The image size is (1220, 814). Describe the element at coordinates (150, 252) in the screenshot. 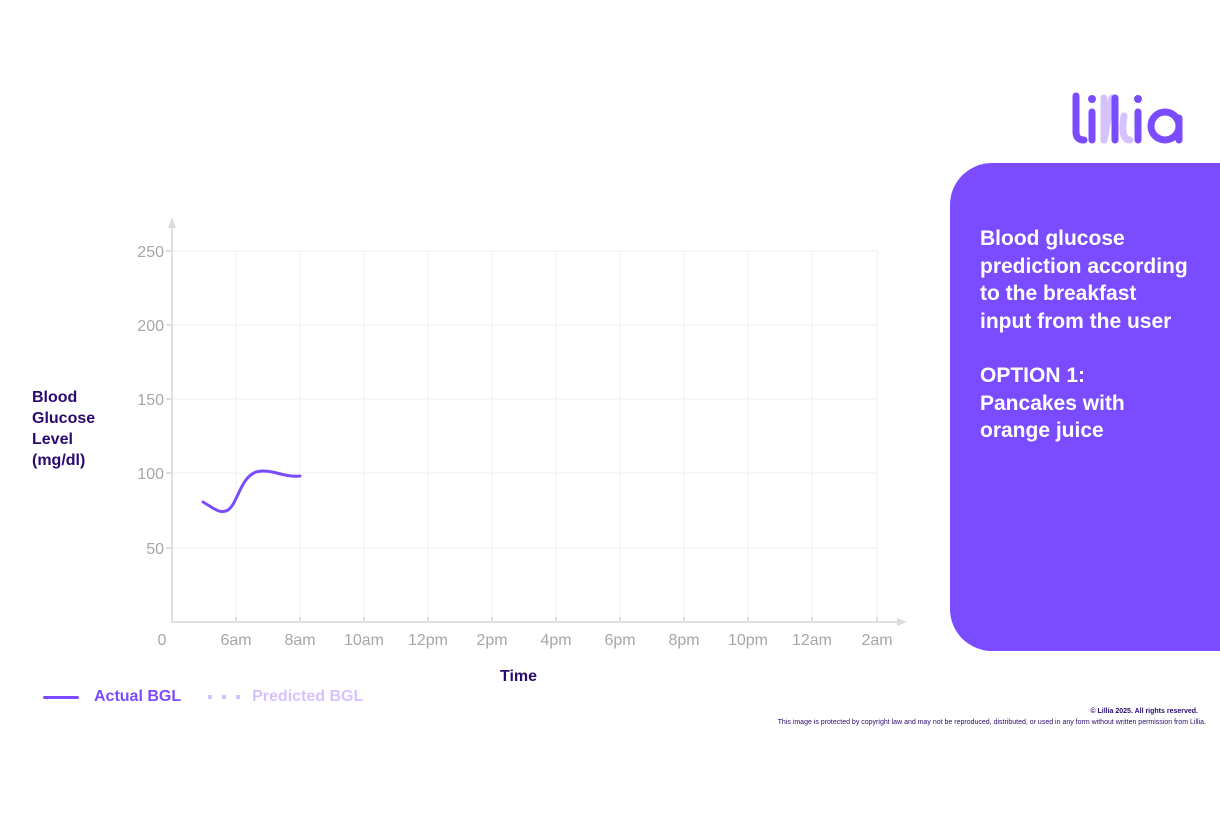

I see `svg-text: 250` at that location.